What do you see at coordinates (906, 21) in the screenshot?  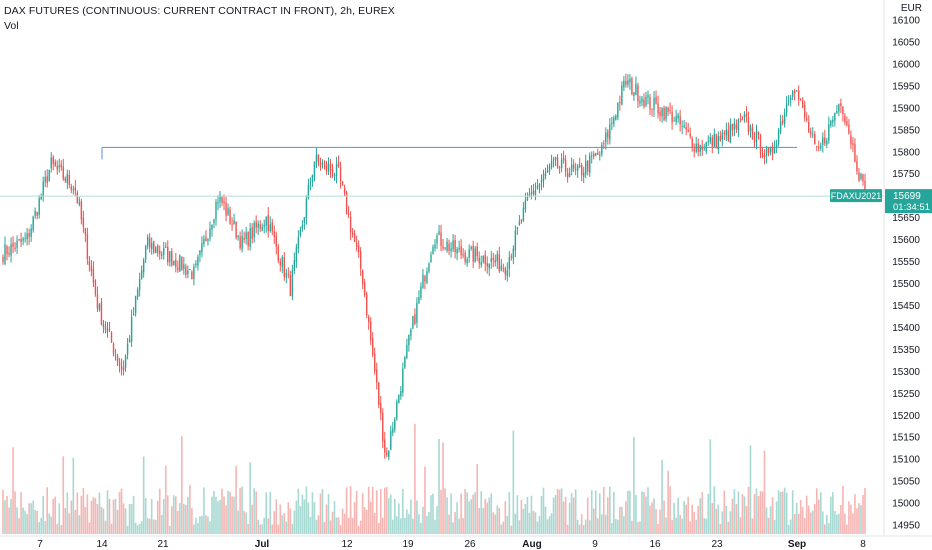 I see `price-tick-label: 16100` at bounding box center [906, 21].